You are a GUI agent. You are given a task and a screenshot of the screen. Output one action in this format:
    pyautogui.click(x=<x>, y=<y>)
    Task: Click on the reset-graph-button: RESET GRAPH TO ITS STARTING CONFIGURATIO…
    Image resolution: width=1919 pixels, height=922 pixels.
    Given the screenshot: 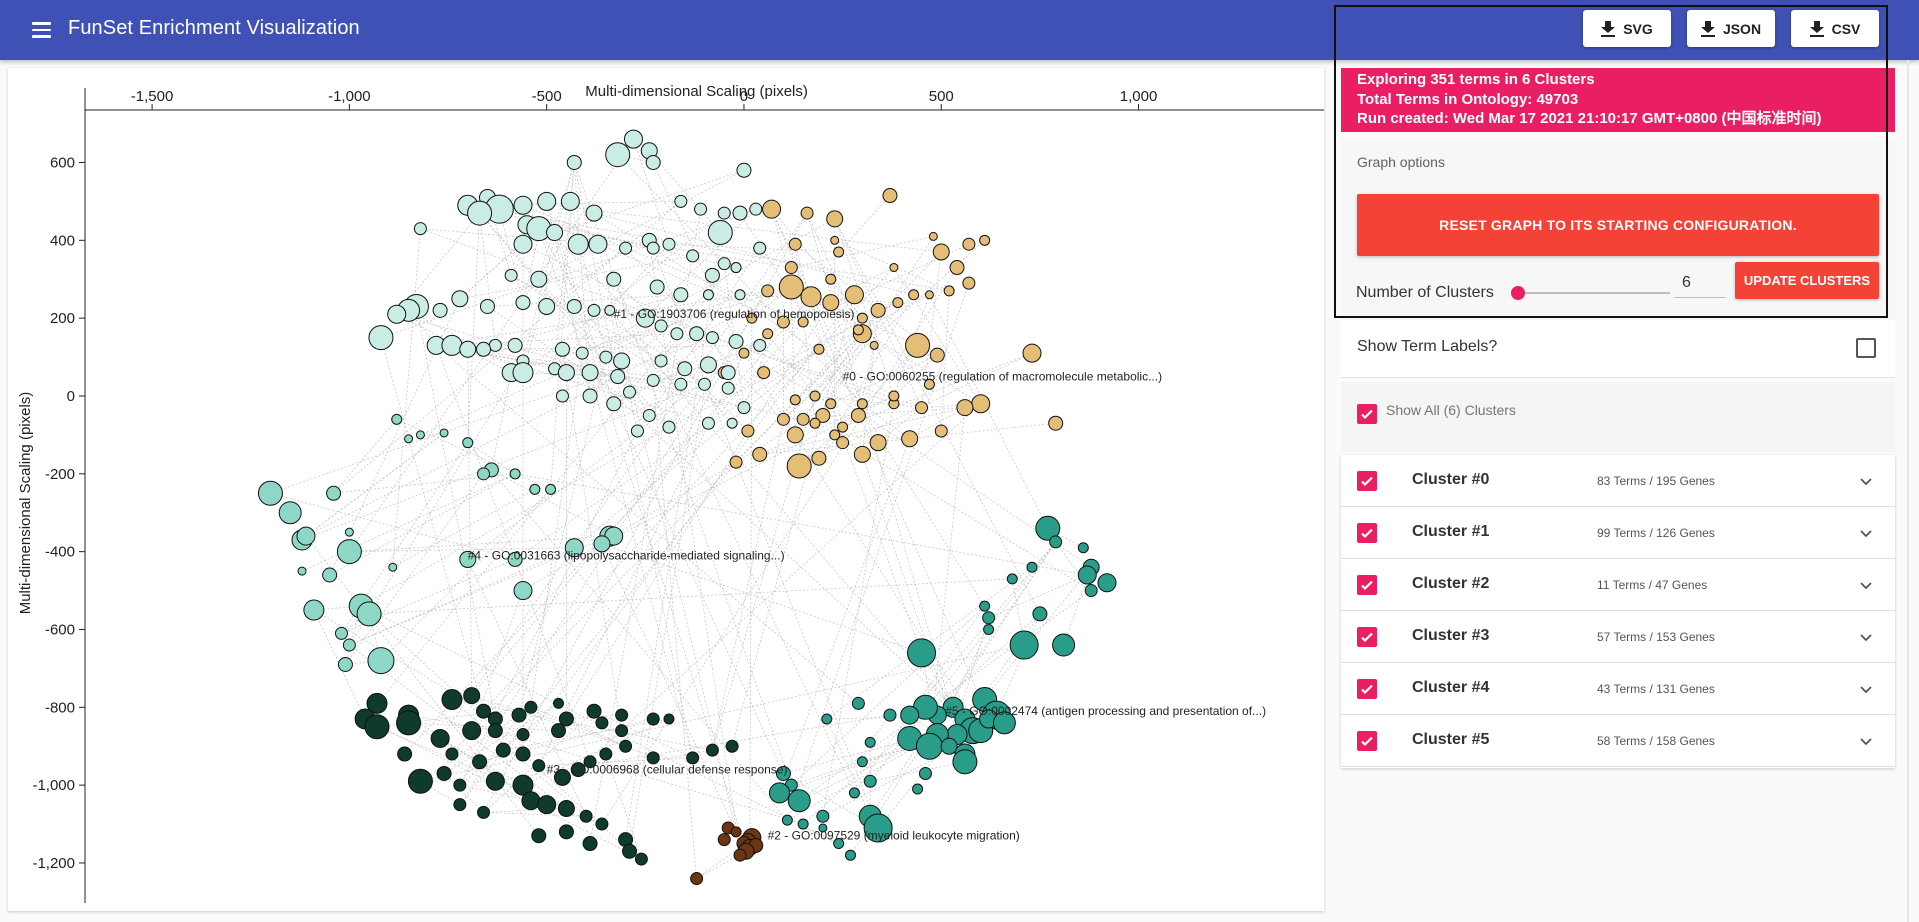 What is the action you would take?
    pyautogui.click(x=1618, y=225)
    